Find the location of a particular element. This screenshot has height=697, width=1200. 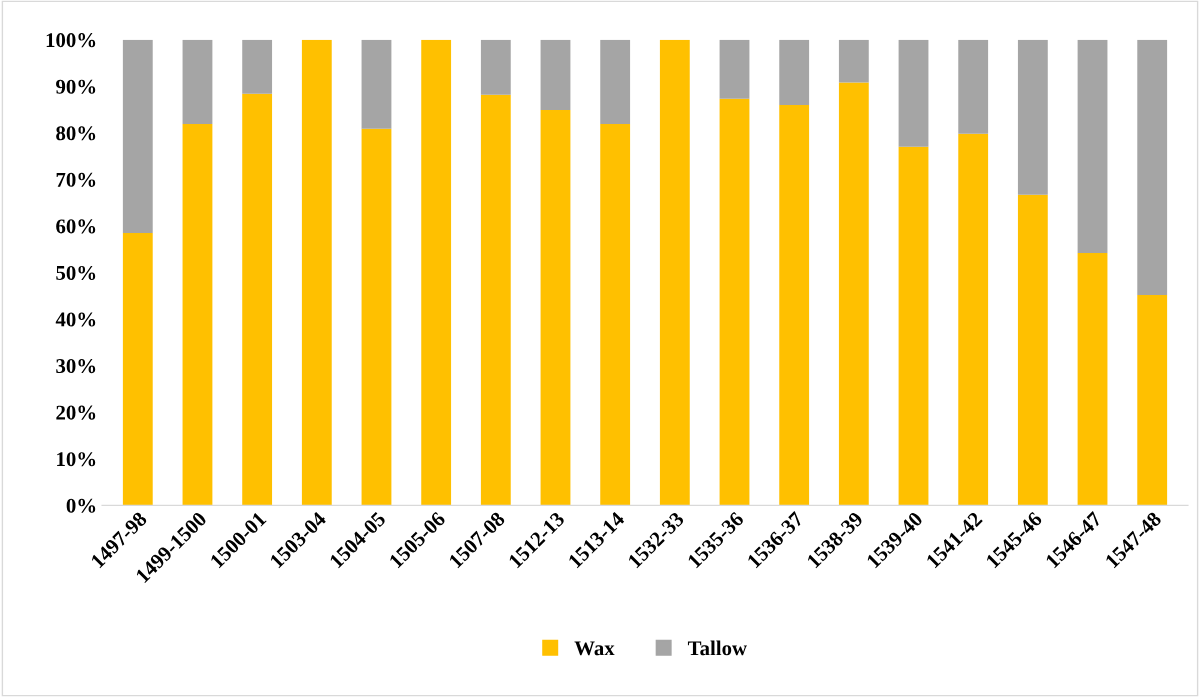

y-tick-label: 40% is located at coordinates (75, 319).